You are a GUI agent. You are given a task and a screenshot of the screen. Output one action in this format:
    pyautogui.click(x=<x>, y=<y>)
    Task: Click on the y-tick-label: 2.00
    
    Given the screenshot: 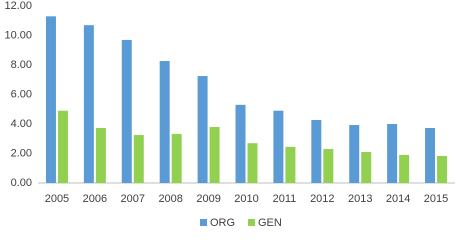 What is the action you would take?
    pyautogui.click(x=21, y=153)
    